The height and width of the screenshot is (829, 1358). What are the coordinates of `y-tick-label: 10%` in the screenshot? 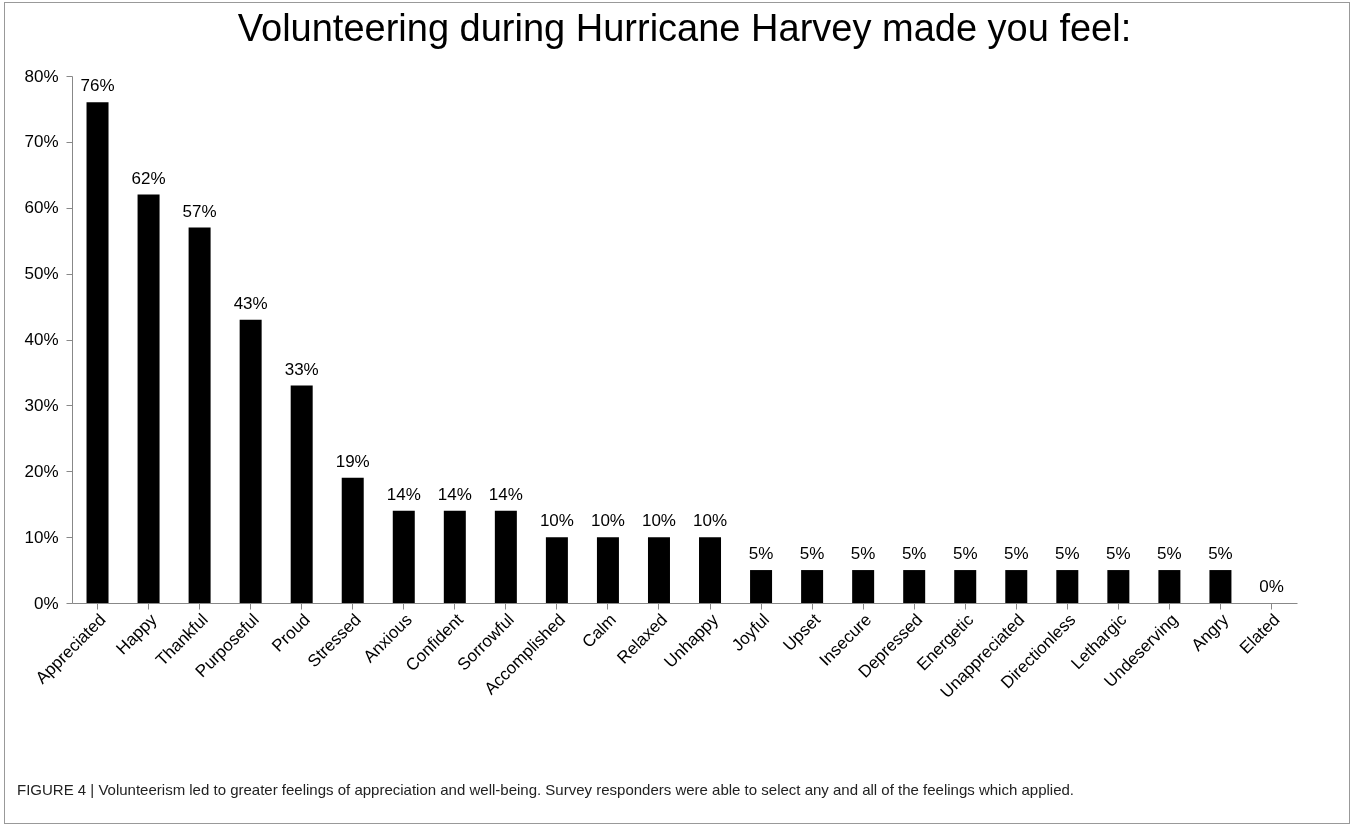 It's located at (41, 537).